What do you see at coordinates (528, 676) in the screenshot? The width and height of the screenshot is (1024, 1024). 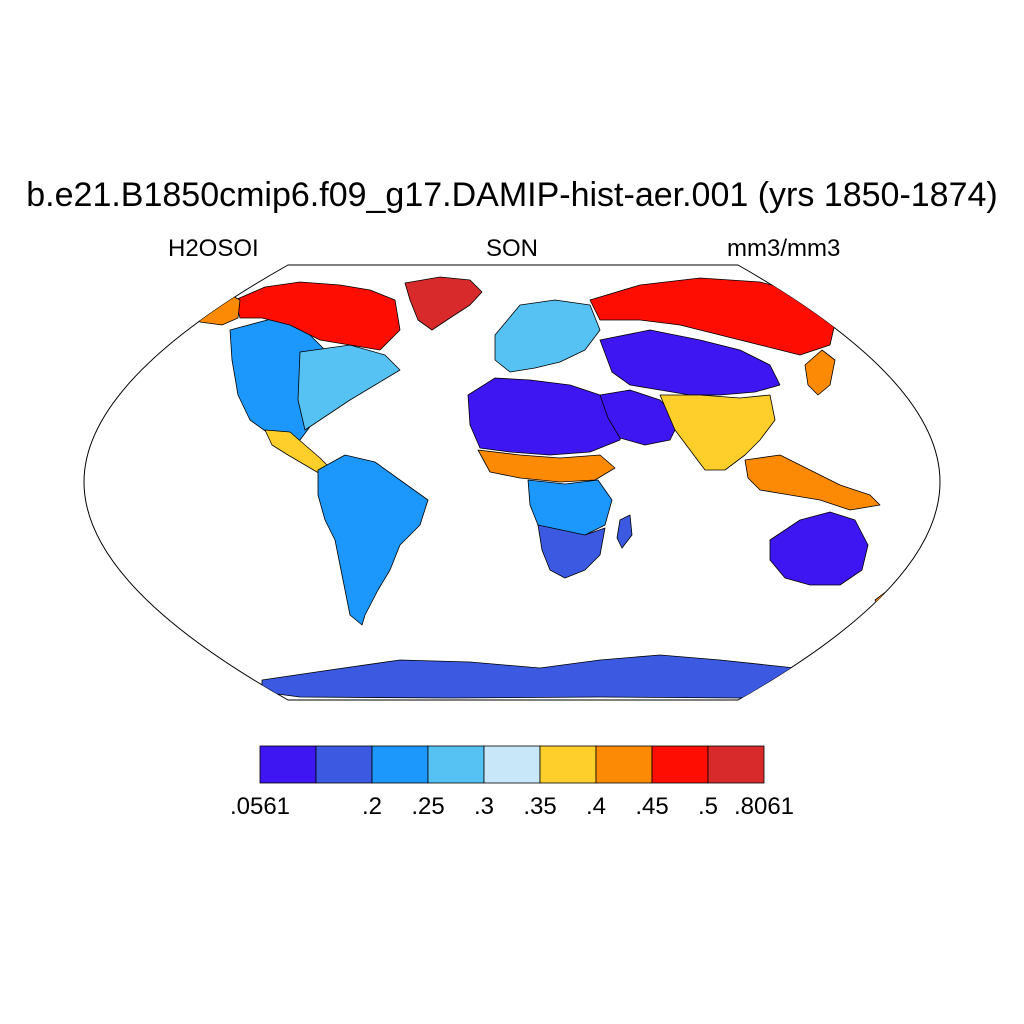 I see `region-antarctica` at bounding box center [528, 676].